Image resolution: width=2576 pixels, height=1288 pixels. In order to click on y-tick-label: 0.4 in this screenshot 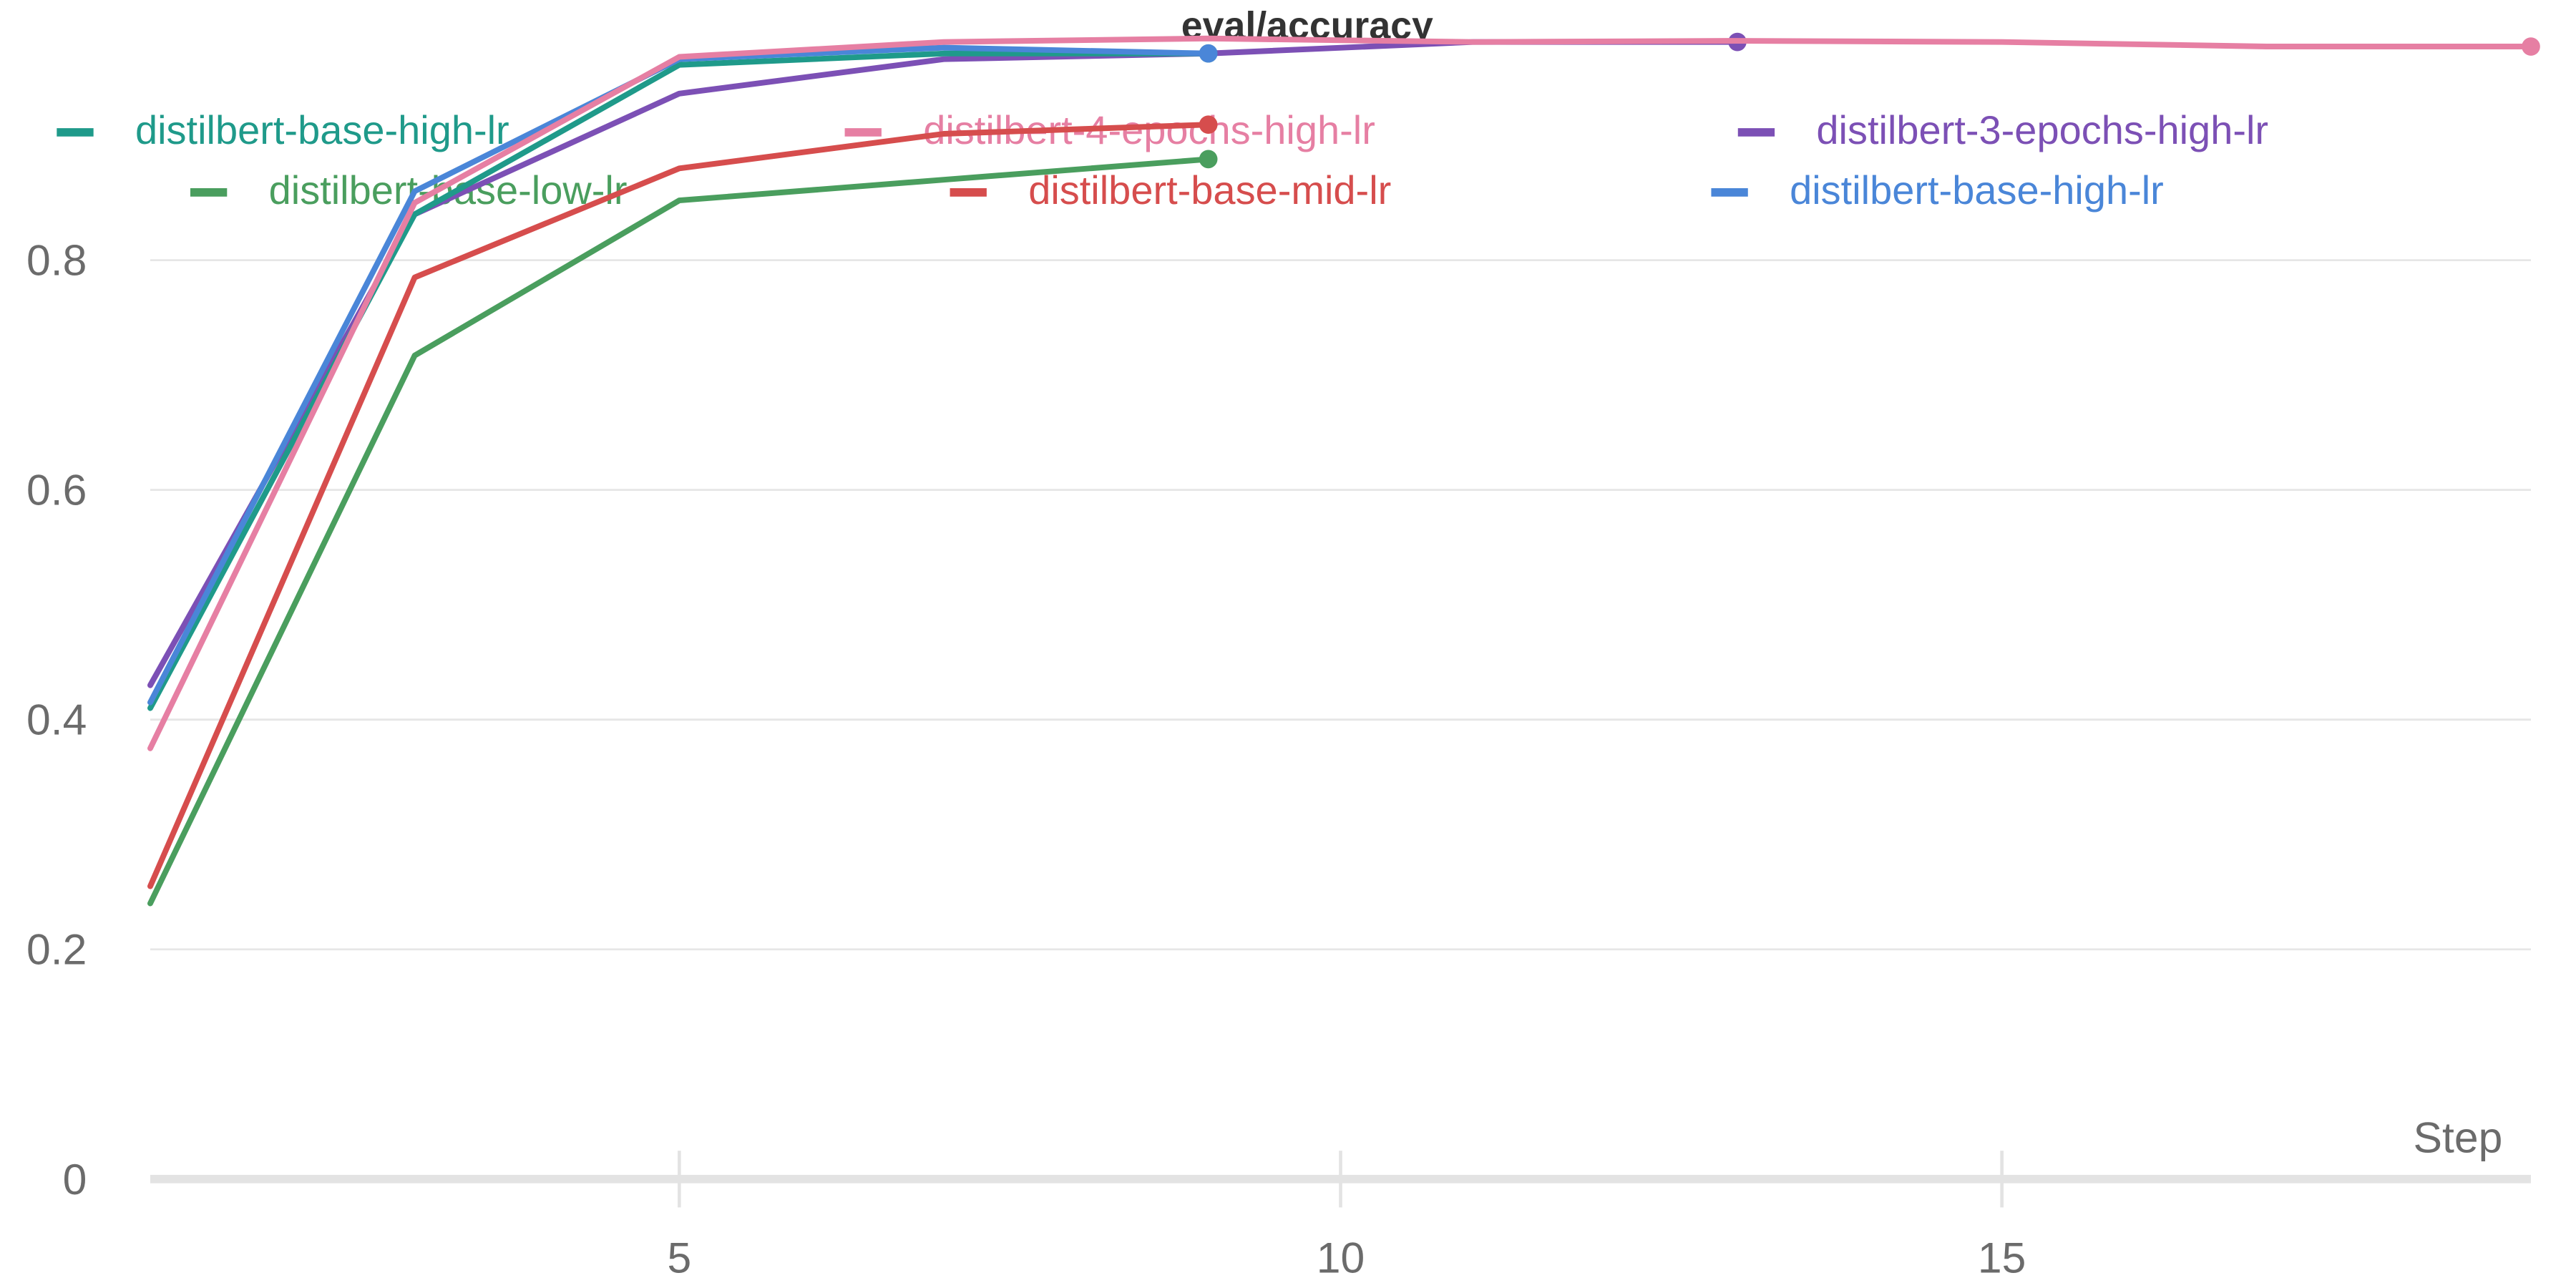, I will do `click(56, 720)`.